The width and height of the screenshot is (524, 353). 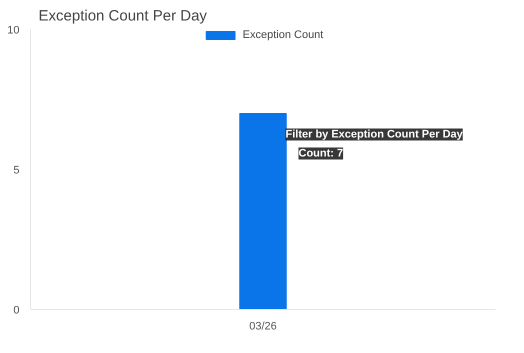 What do you see at coordinates (321, 154) in the screenshot?
I see `annotation: Count: 7` at bounding box center [321, 154].